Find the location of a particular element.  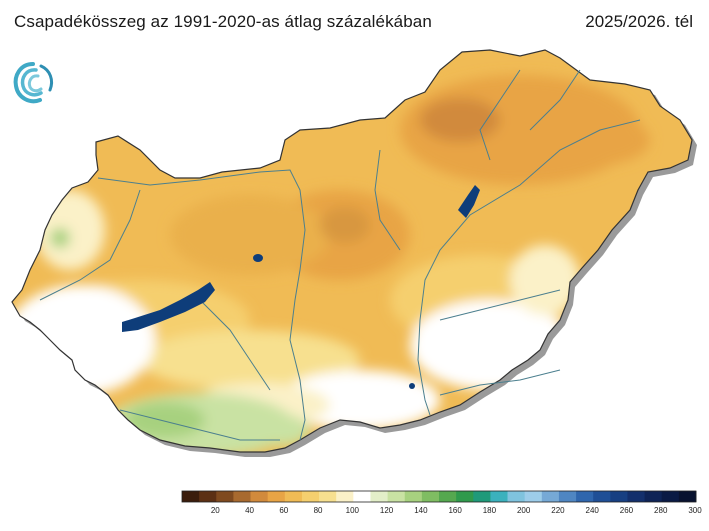

maros-river is located at coordinates (500, 382).